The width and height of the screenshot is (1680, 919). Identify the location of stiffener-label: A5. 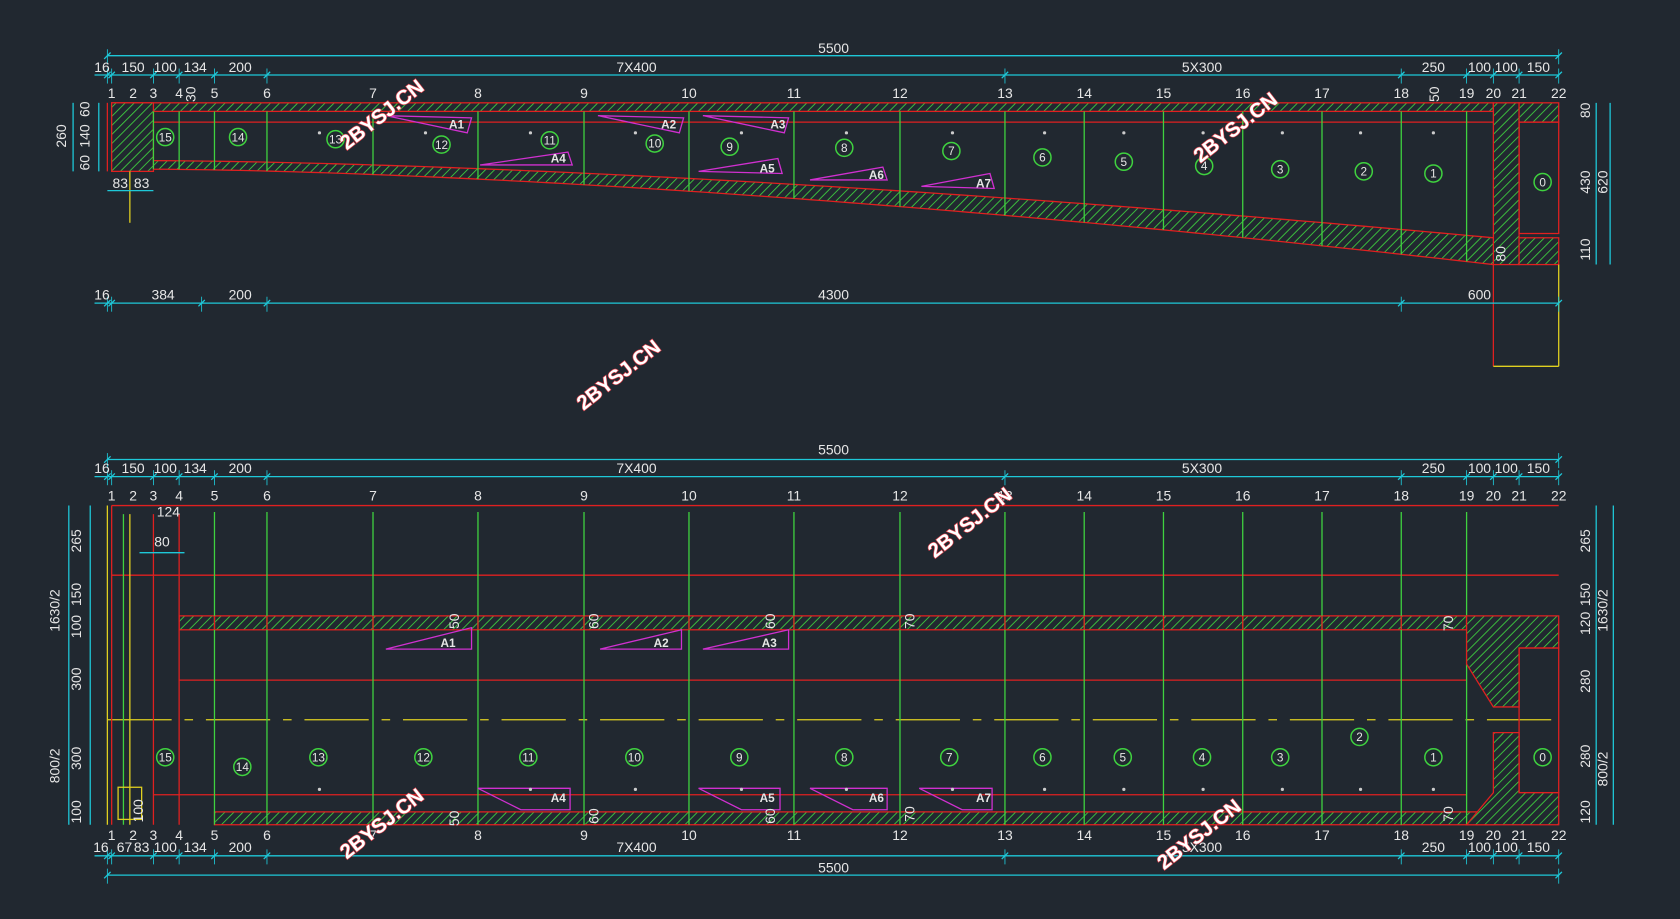
(767, 798).